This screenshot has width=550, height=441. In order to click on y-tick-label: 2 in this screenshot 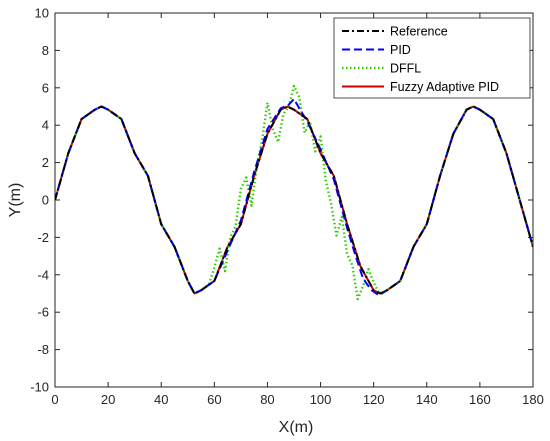, I will do `click(45, 162)`.